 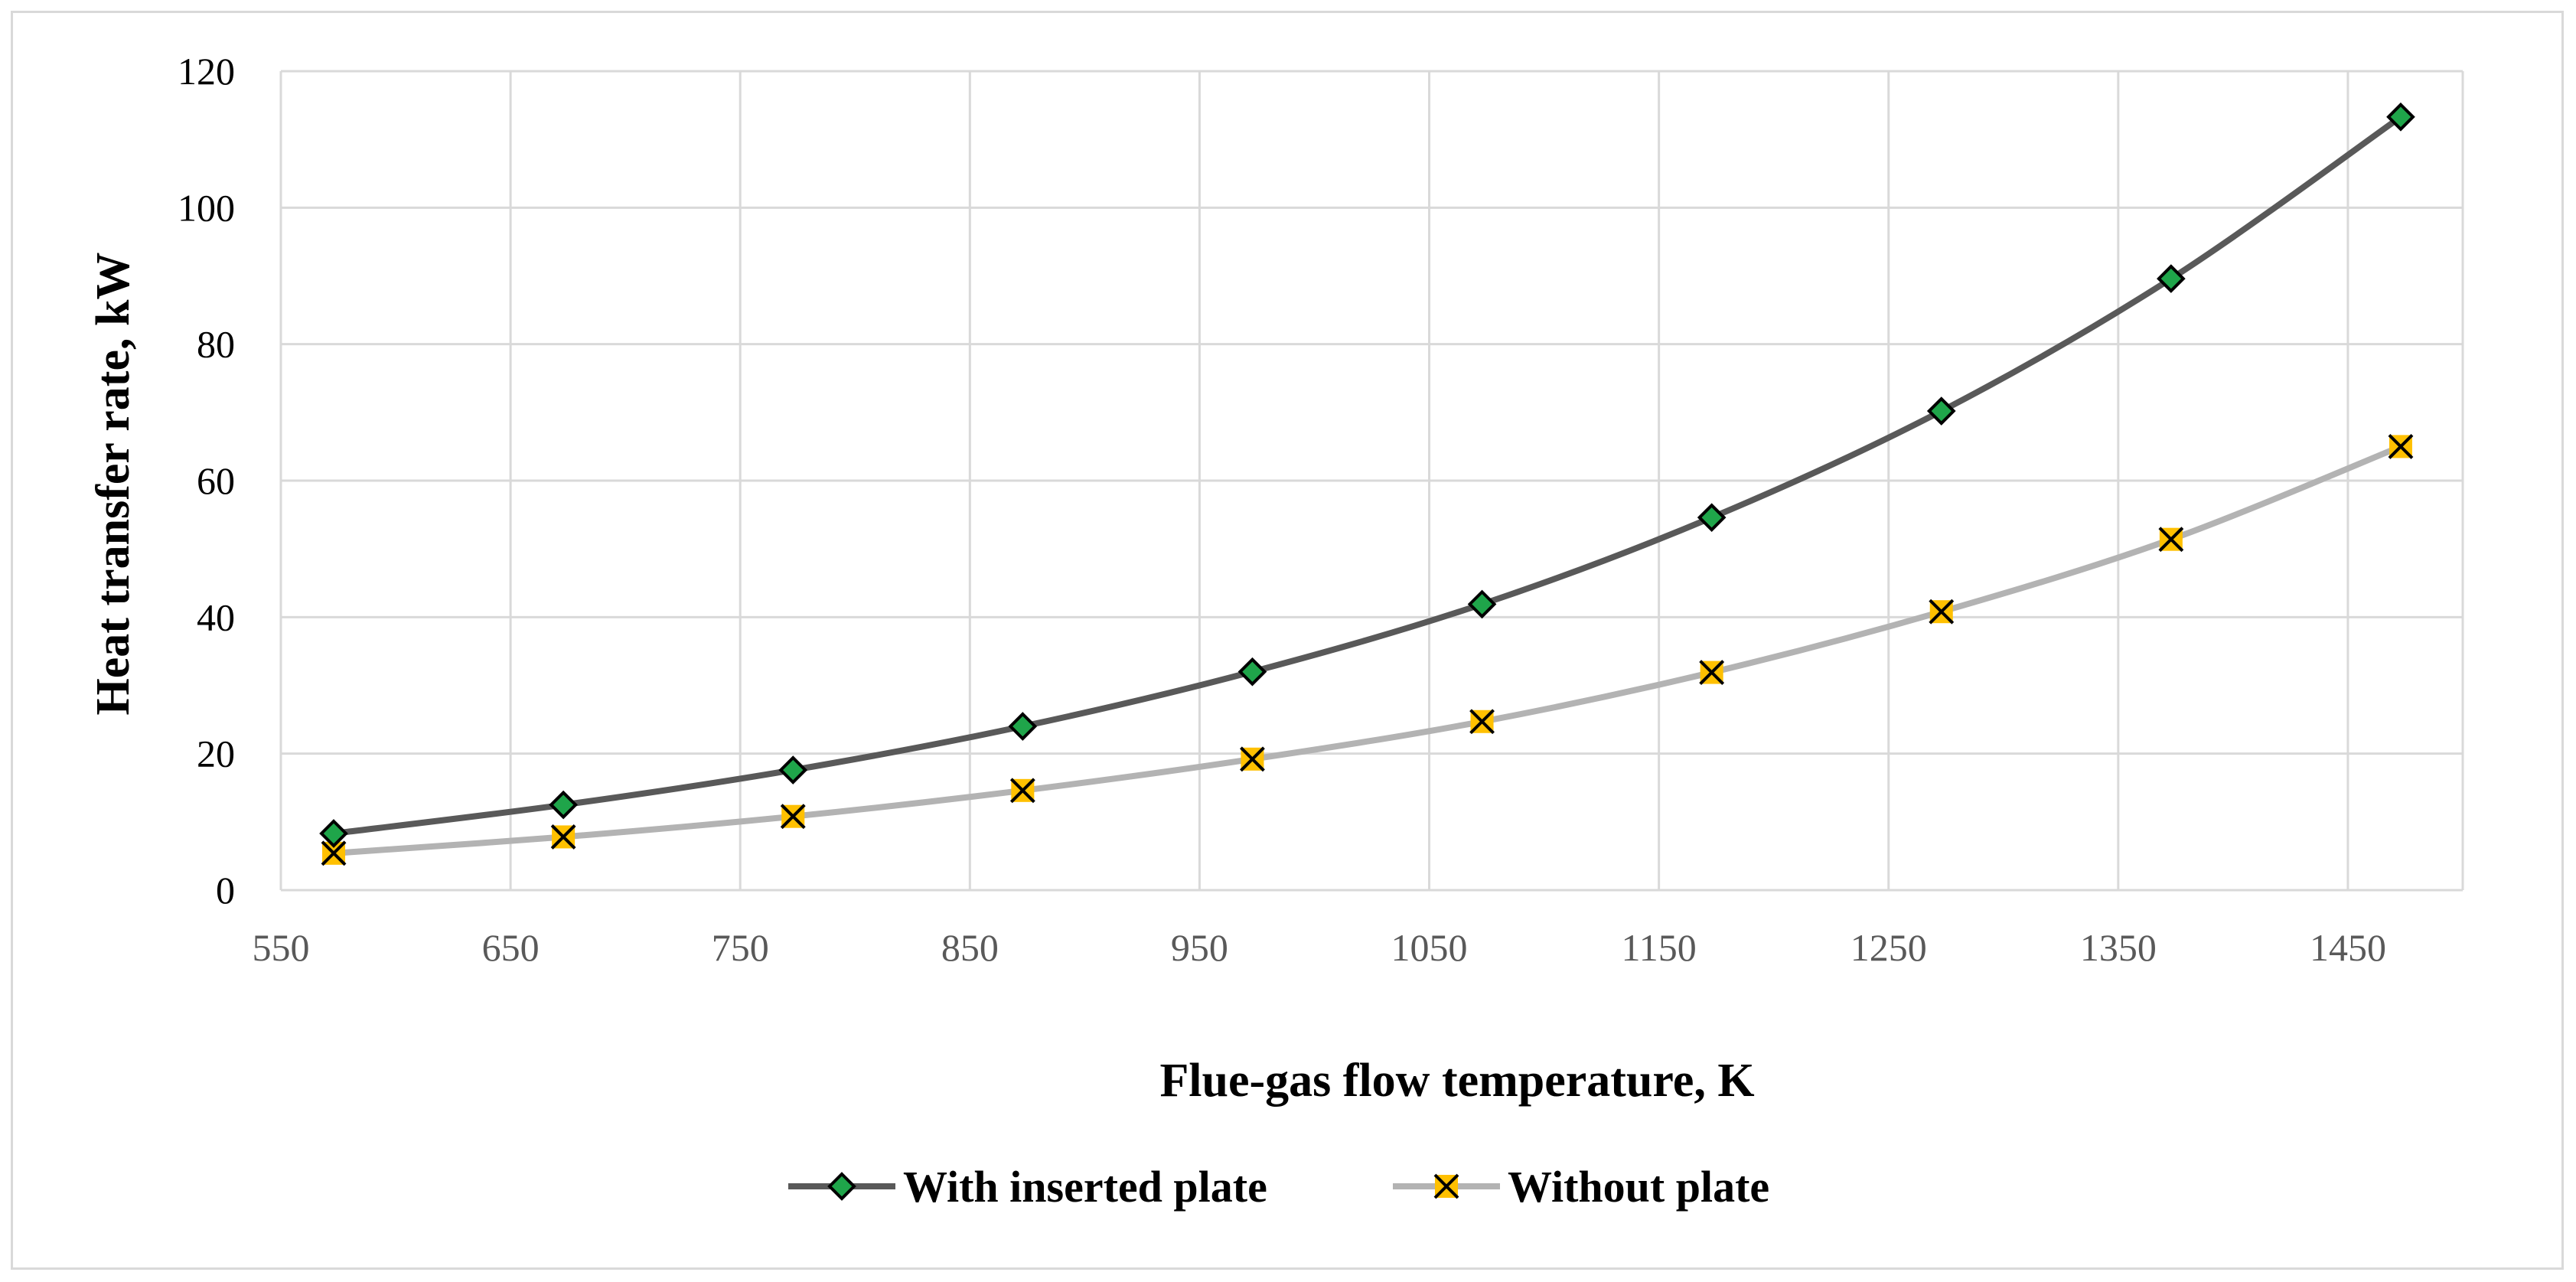 What do you see at coordinates (1638, 1187) in the screenshot?
I see `legend-label: Without plate` at bounding box center [1638, 1187].